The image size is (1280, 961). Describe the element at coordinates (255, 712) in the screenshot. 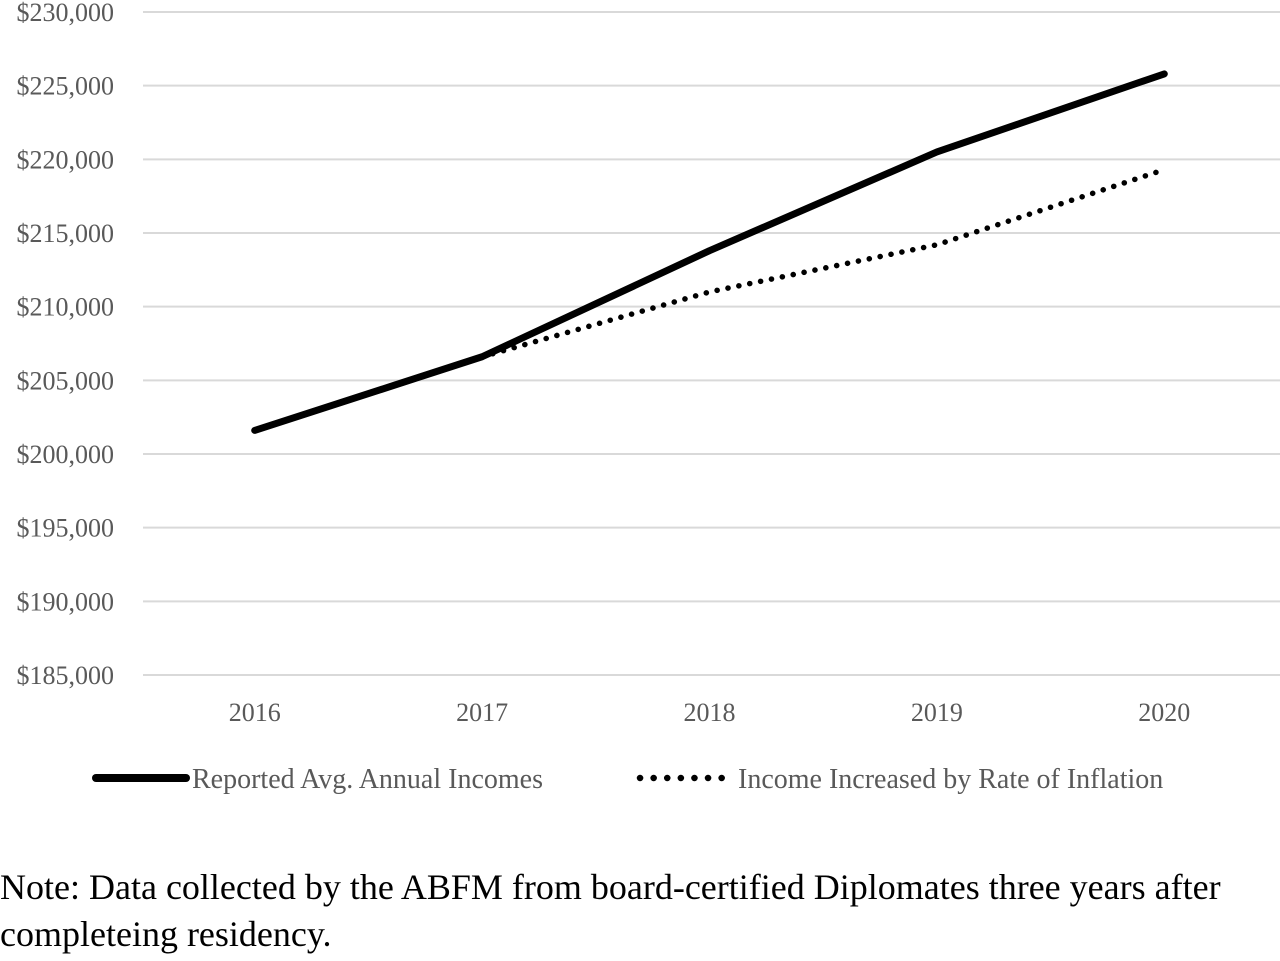

I see `x-tick-label: 2016` at that location.